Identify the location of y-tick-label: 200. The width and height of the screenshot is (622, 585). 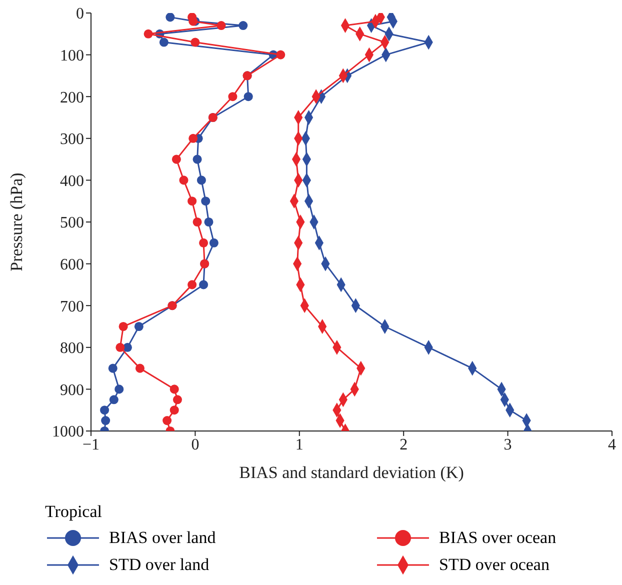
(72, 97).